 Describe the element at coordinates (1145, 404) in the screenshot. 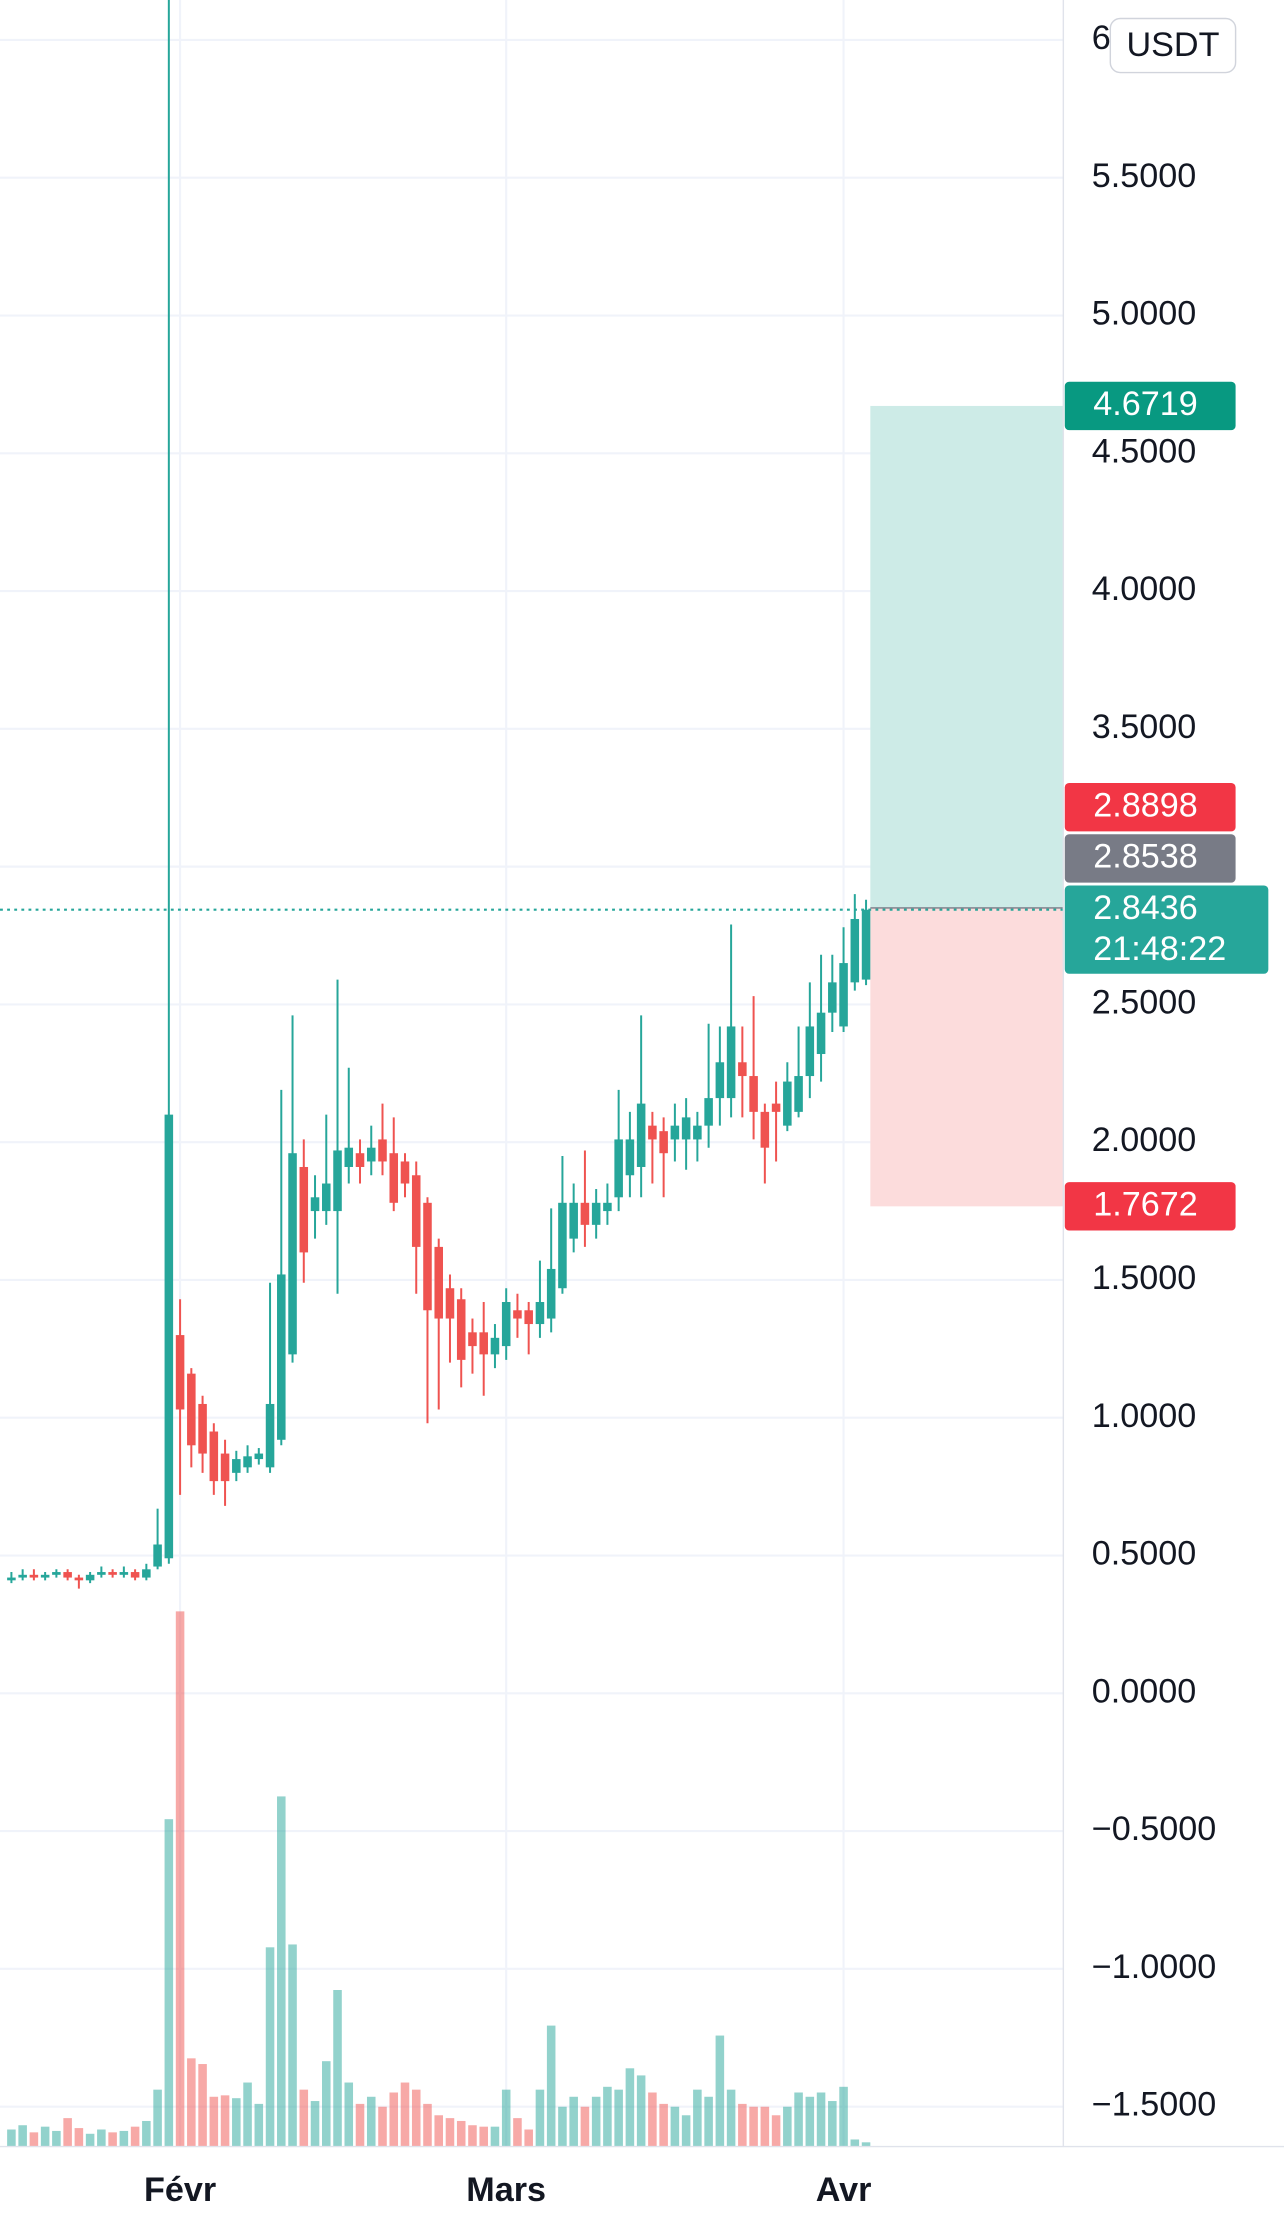

I see `price-badge-label: 4.6719` at that location.